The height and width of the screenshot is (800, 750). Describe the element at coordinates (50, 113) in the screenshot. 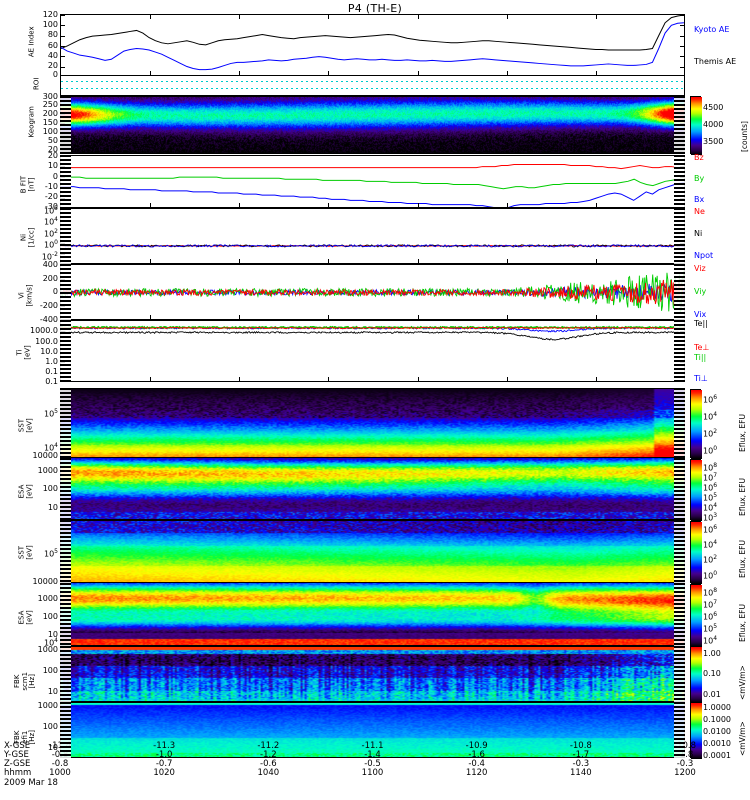

I see `keo-ytick-2: 200` at that location.